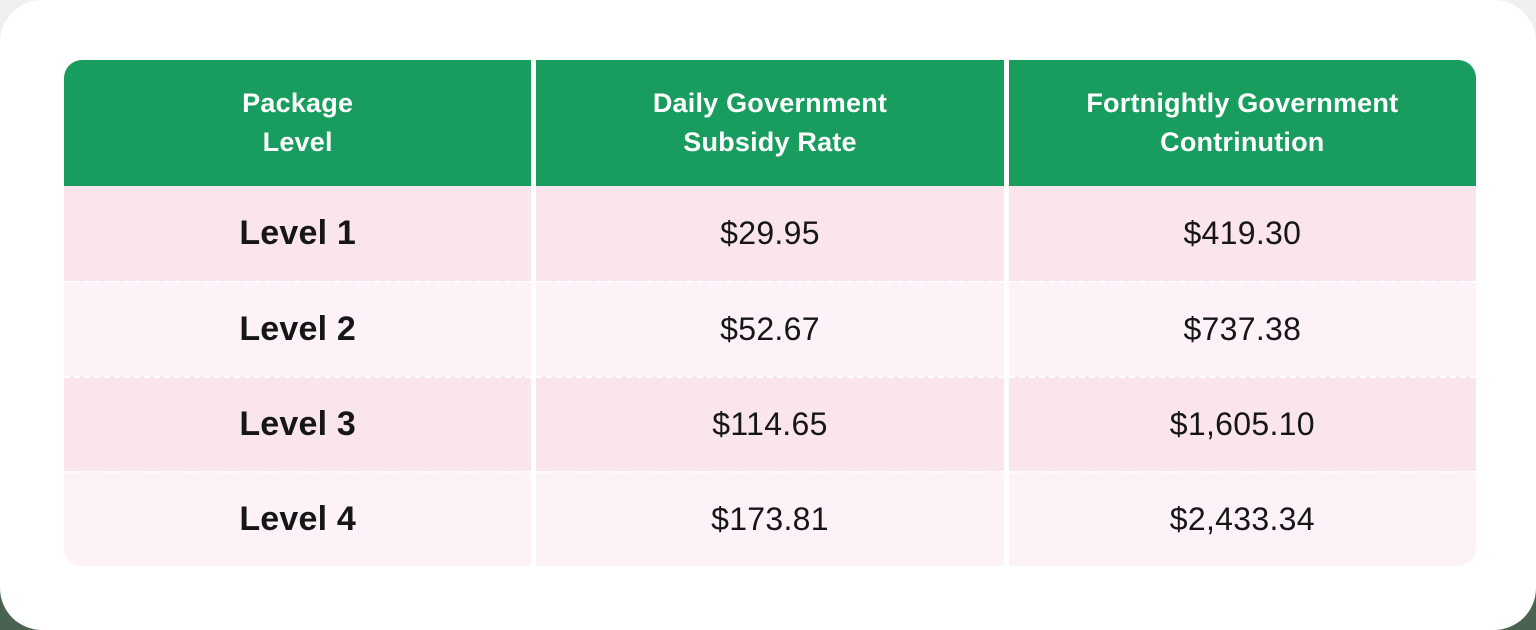 The height and width of the screenshot is (630, 1536). Describe the element at coordinates (1242, 142) in the screenshot. I see `header-line: Contrinution` at that location.